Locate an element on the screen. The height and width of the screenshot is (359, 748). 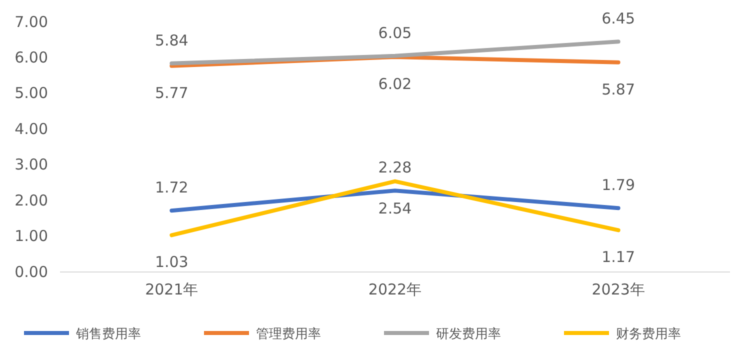
data-label: 6.02 is located at coordinates (395, 84).